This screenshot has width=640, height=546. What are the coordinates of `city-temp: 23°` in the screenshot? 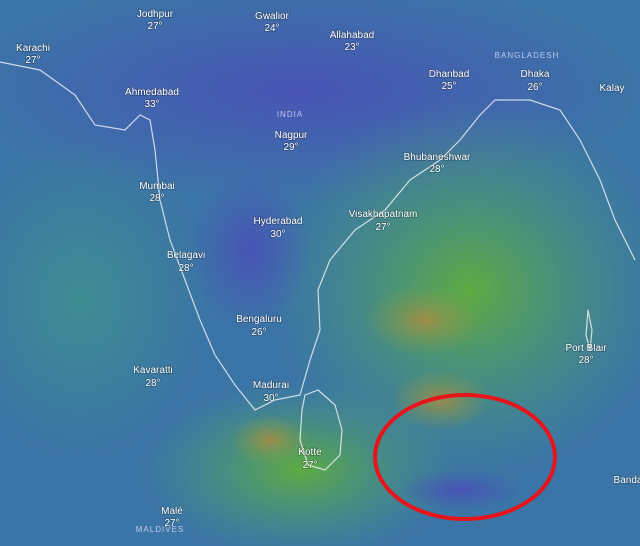 It's located at (351, 47).